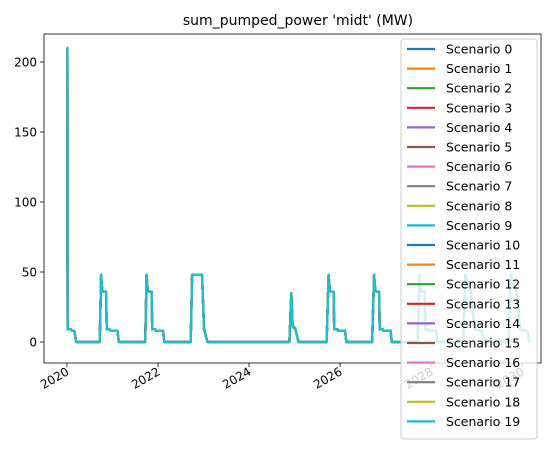 The height and width of the screenshot is (472, 552). Describe the element at coordinates (25, 133) in the screenshot. I see `y-tick-label: 150` at that location.